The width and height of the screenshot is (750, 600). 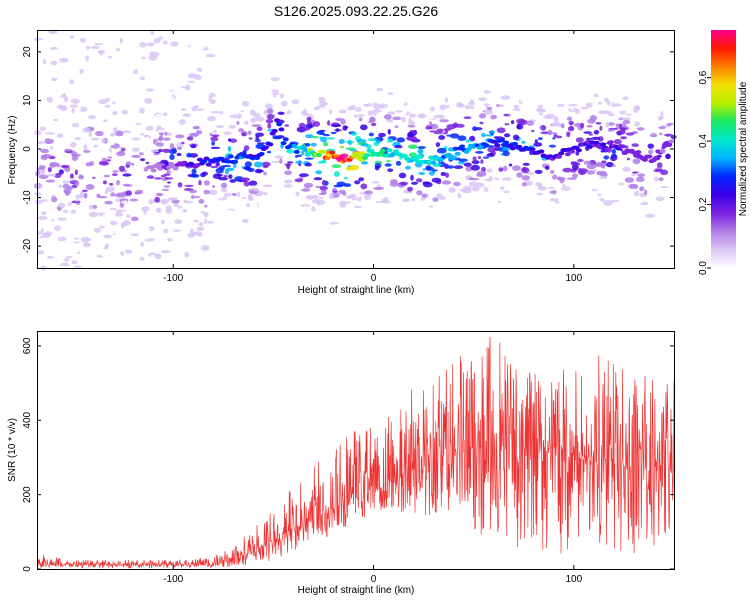 I want to click on x-tick-label: 0, so click(x=374, y=278).